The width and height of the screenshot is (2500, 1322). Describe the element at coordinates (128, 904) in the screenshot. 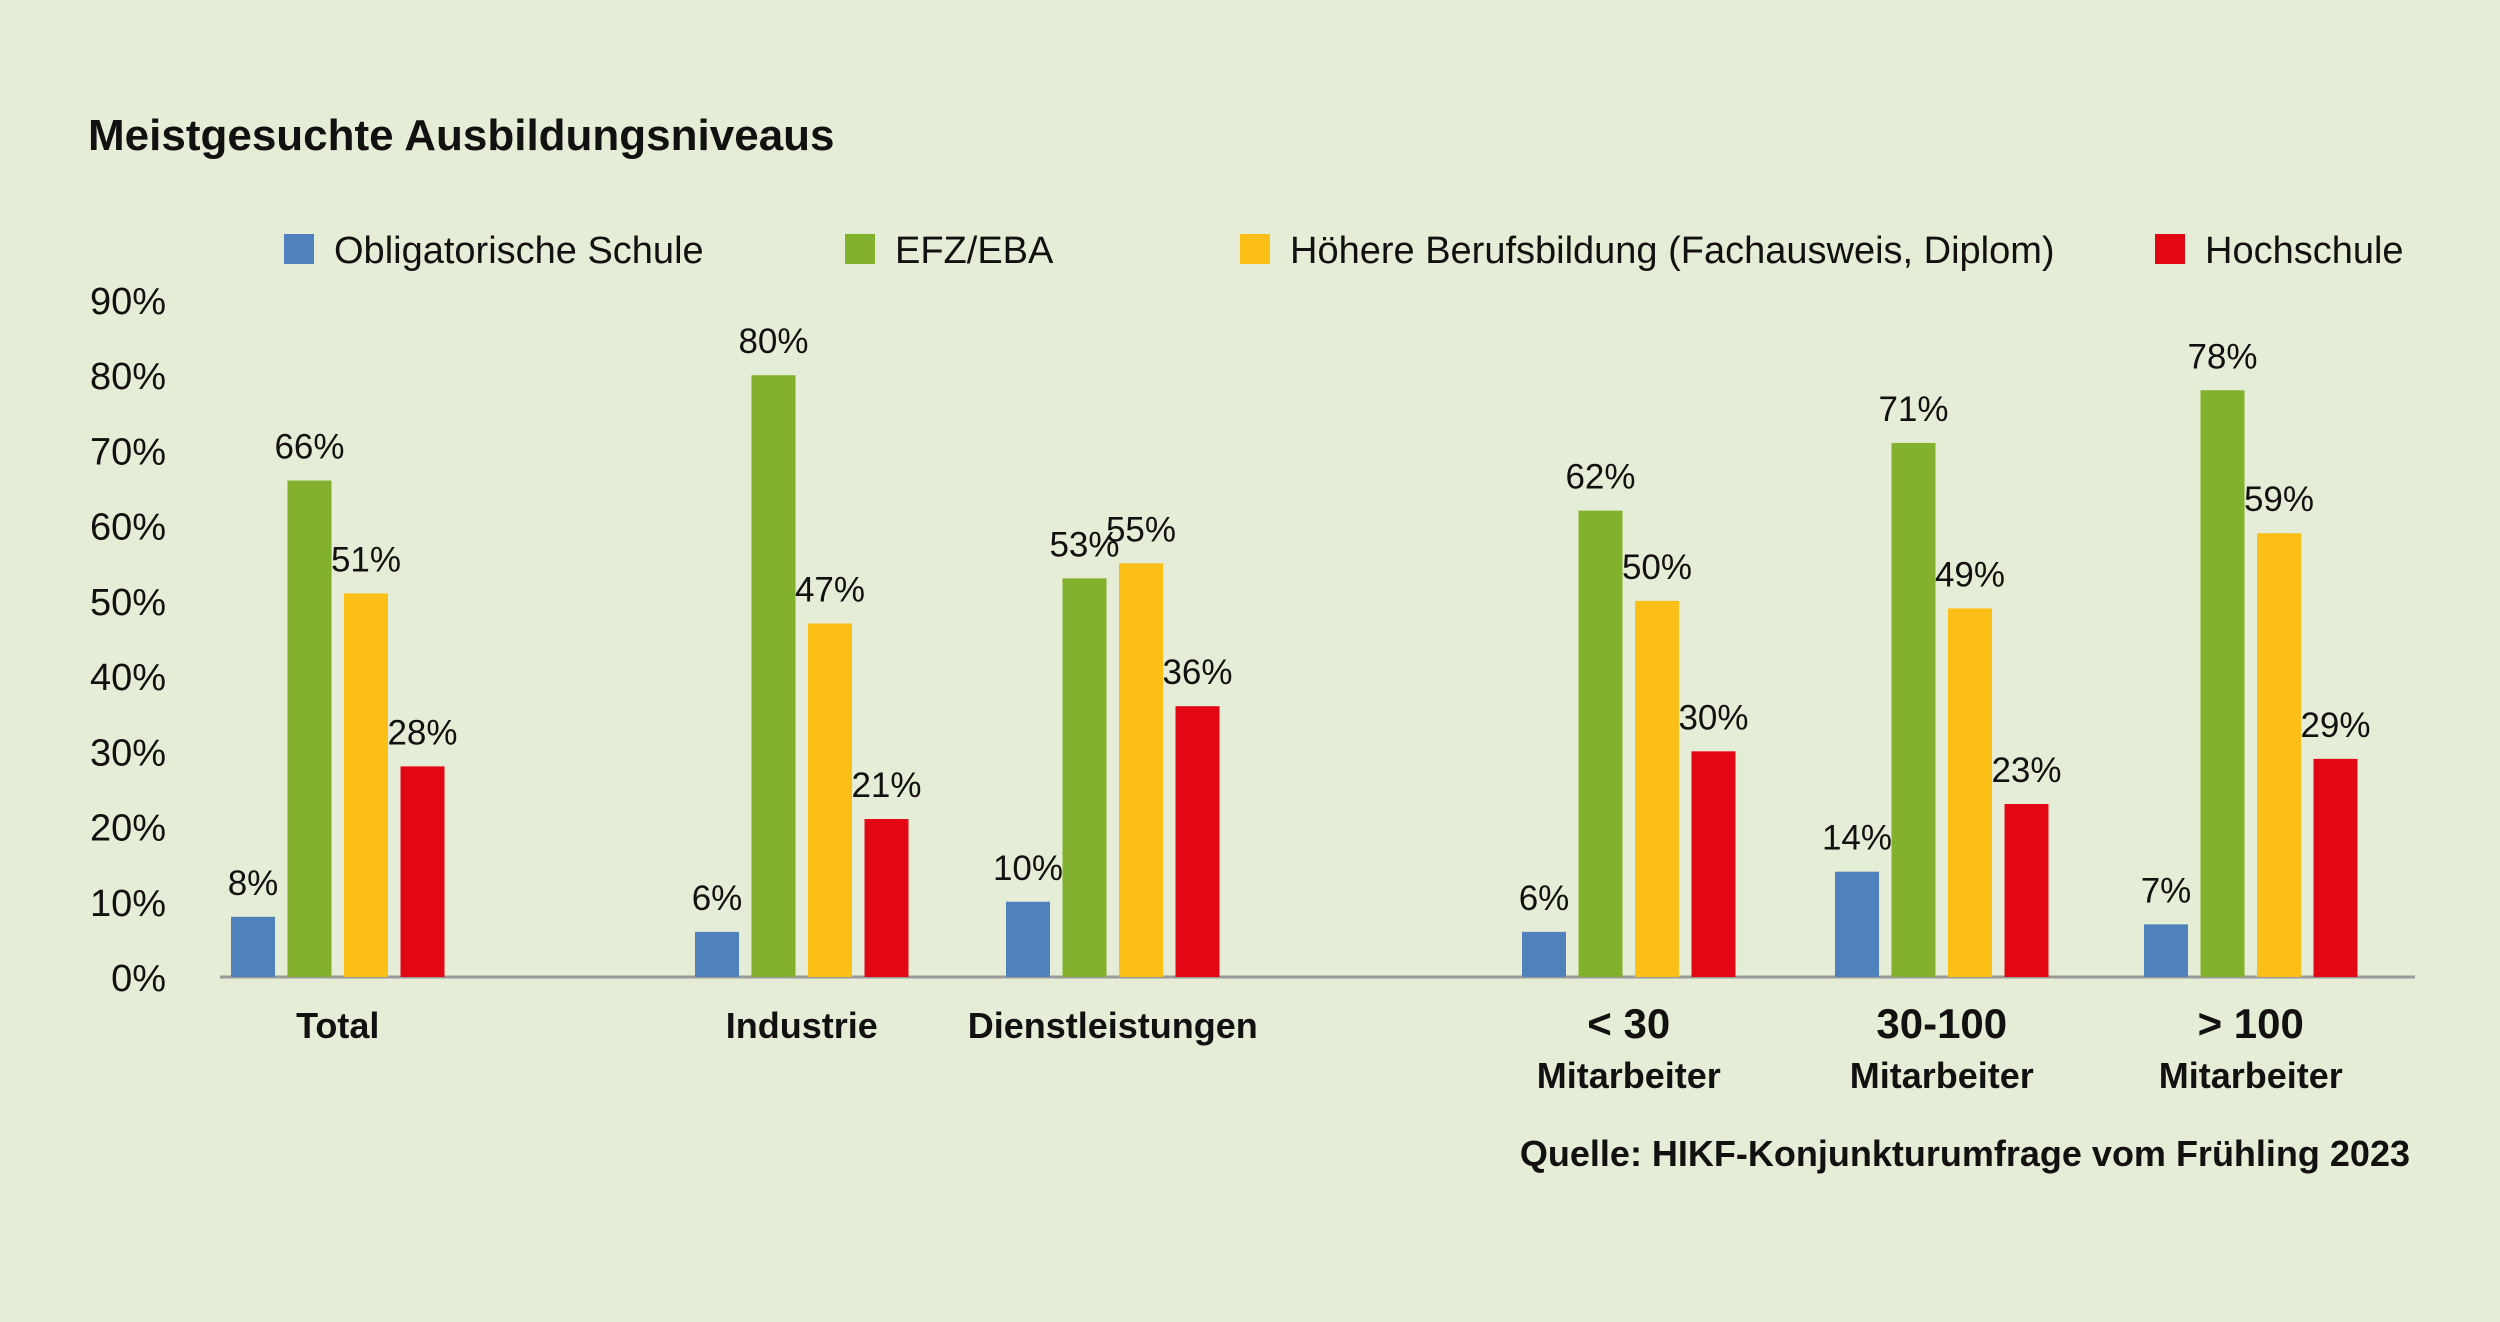

I see `y-tick-label: 10%` at that location.